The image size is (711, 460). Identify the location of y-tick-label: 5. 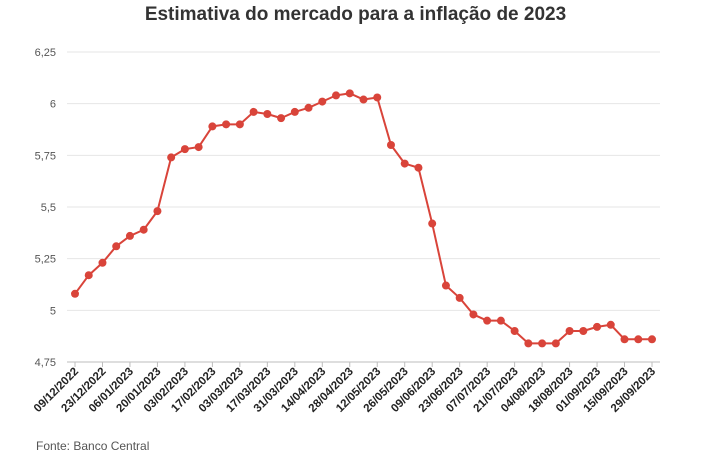
(53, 311).